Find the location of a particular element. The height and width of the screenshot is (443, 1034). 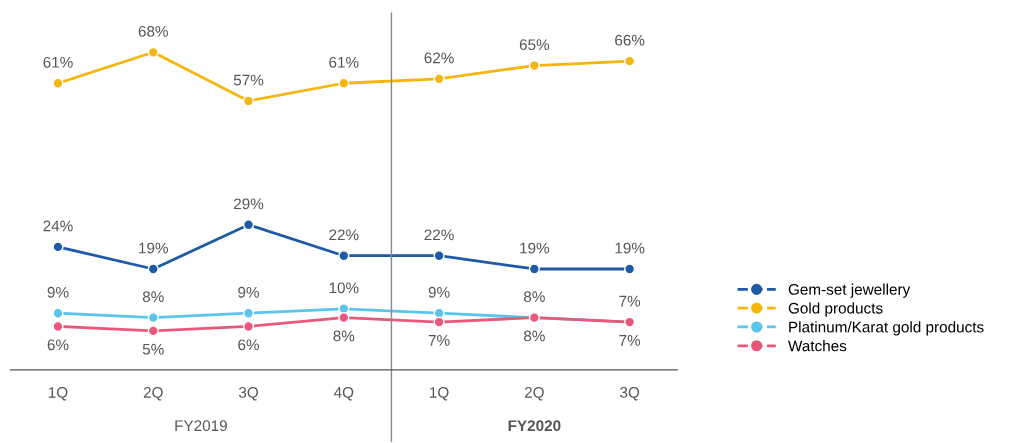

data-label: 57% is located at coordinates (248, 80).